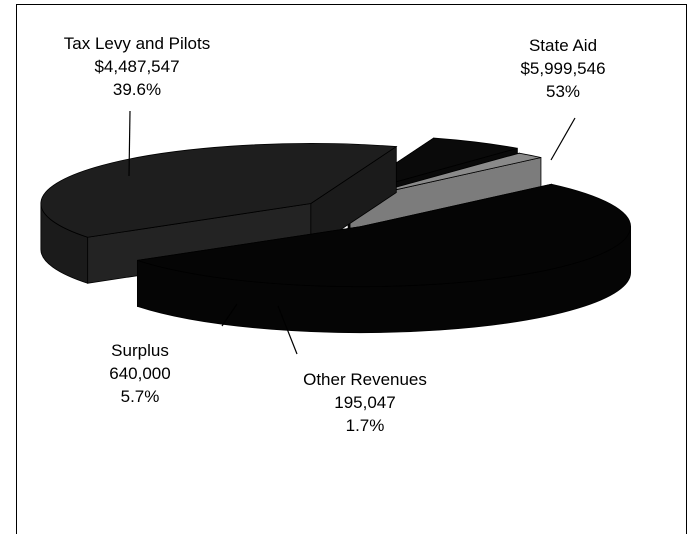  What do you see at coordinates (445, 176) in the screenshot?
I see `slice-other-revenues-top` at bounding box center [445, 176].